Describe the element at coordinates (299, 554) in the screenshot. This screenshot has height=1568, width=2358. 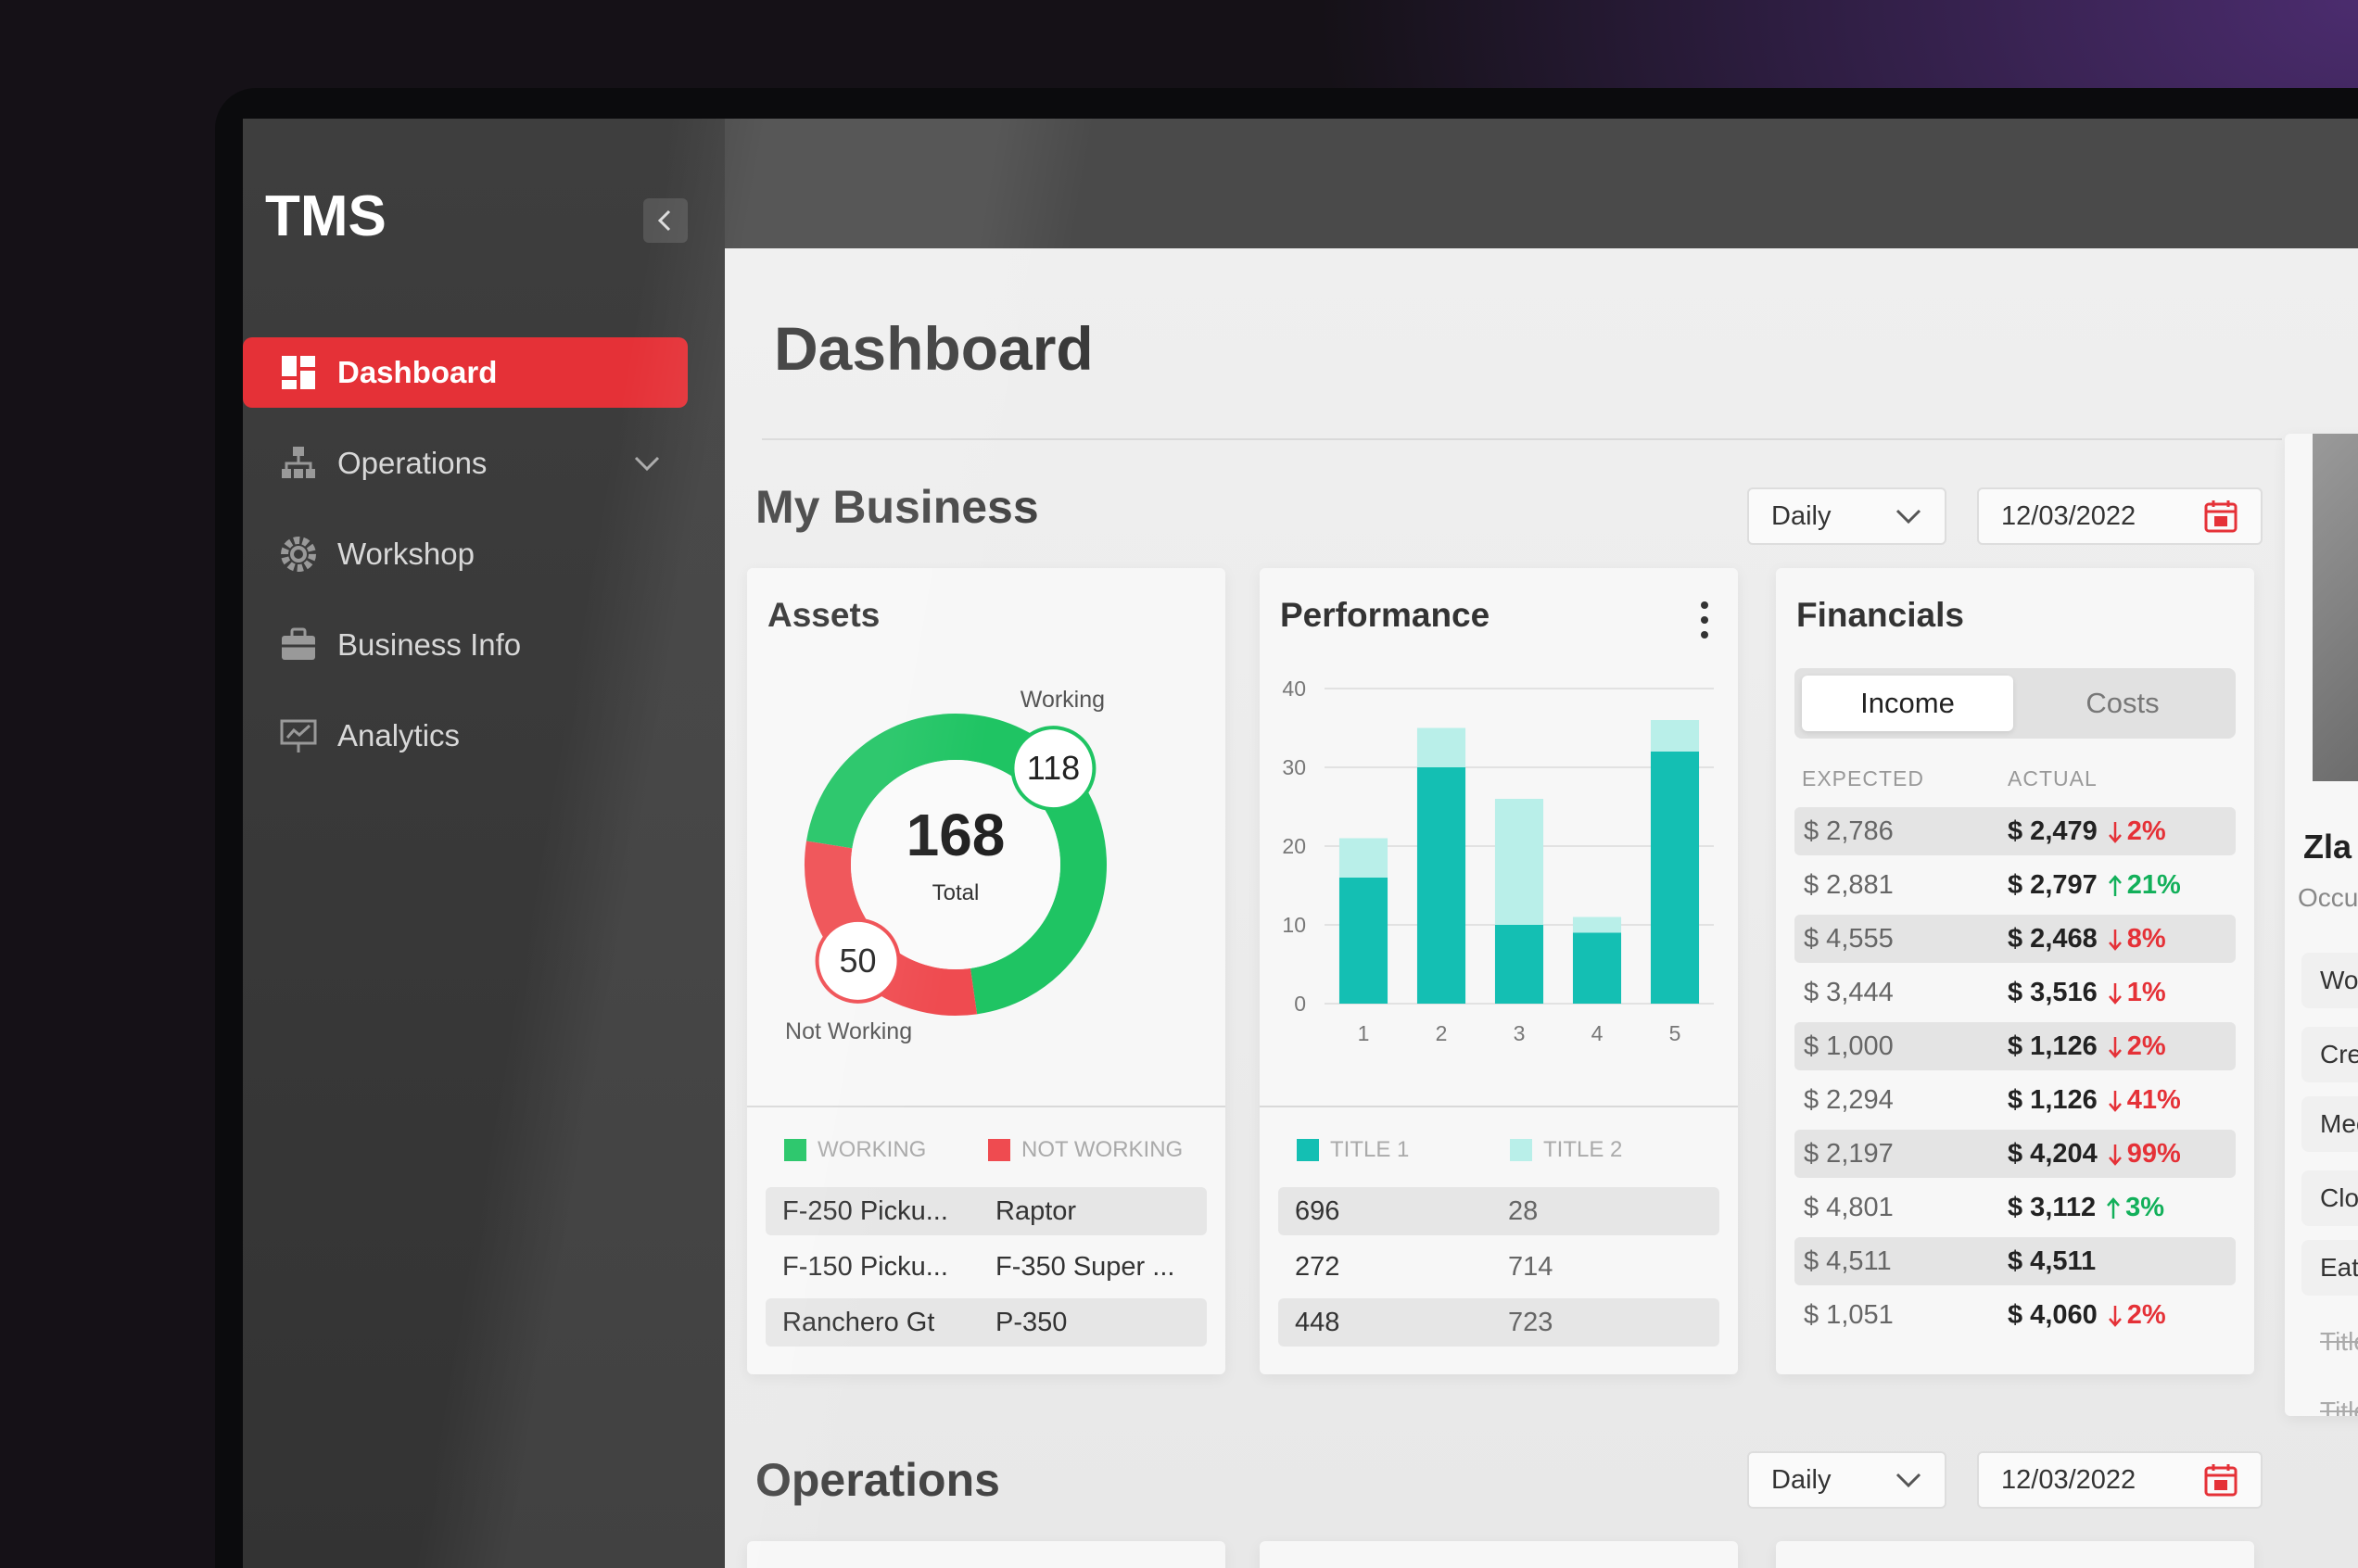
I see `workshop-icon` at that location.